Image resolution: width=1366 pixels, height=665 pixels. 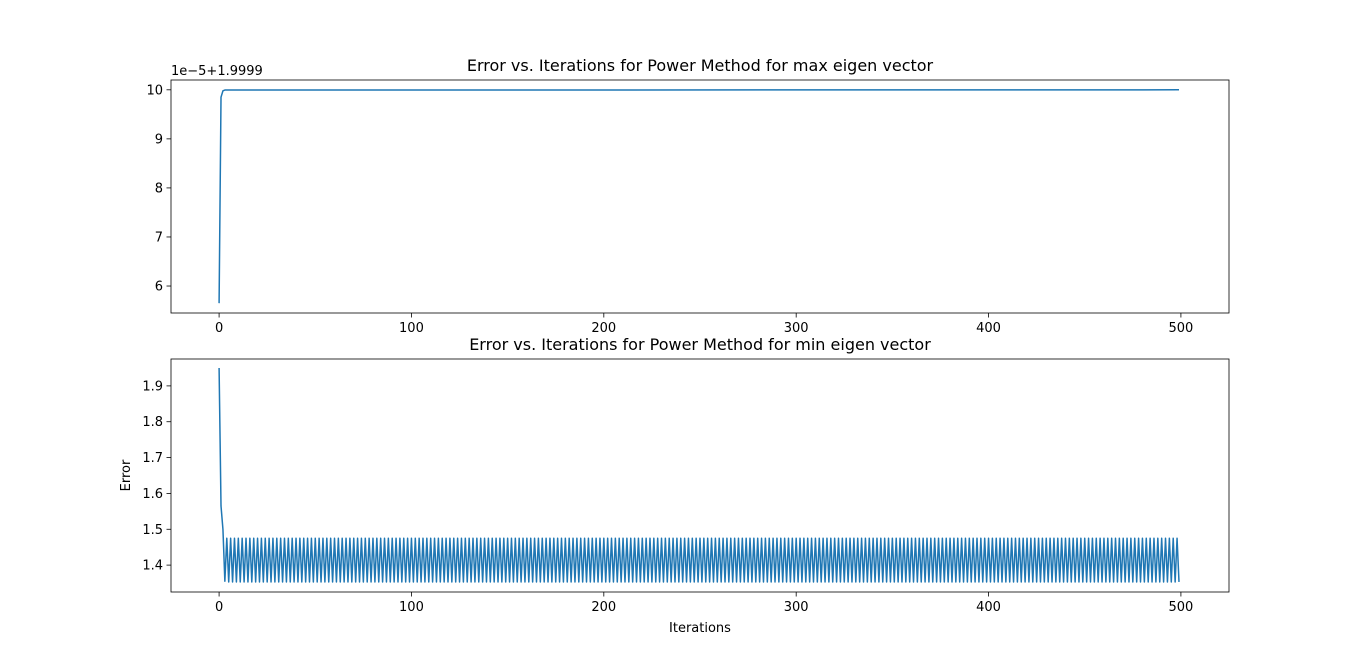 I want to click on y-tick-label: 1.9, so click(x=152, y=386).